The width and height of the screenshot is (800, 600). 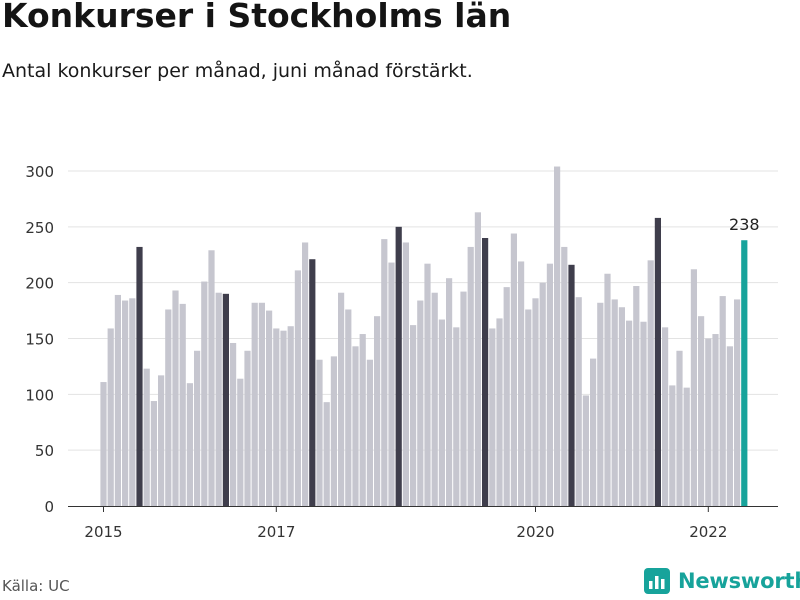 What do you see at coordinates (49, 507) in the screenshot?
I see `y-tick-label: 0` at bounding box center [49, 507].